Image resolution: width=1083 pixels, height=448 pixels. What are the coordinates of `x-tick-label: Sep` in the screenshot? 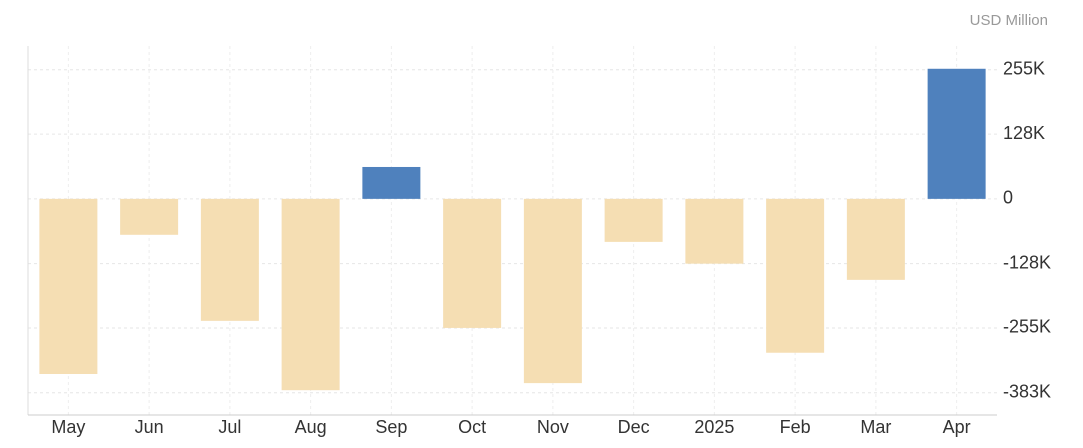 It's located at (391, 427).